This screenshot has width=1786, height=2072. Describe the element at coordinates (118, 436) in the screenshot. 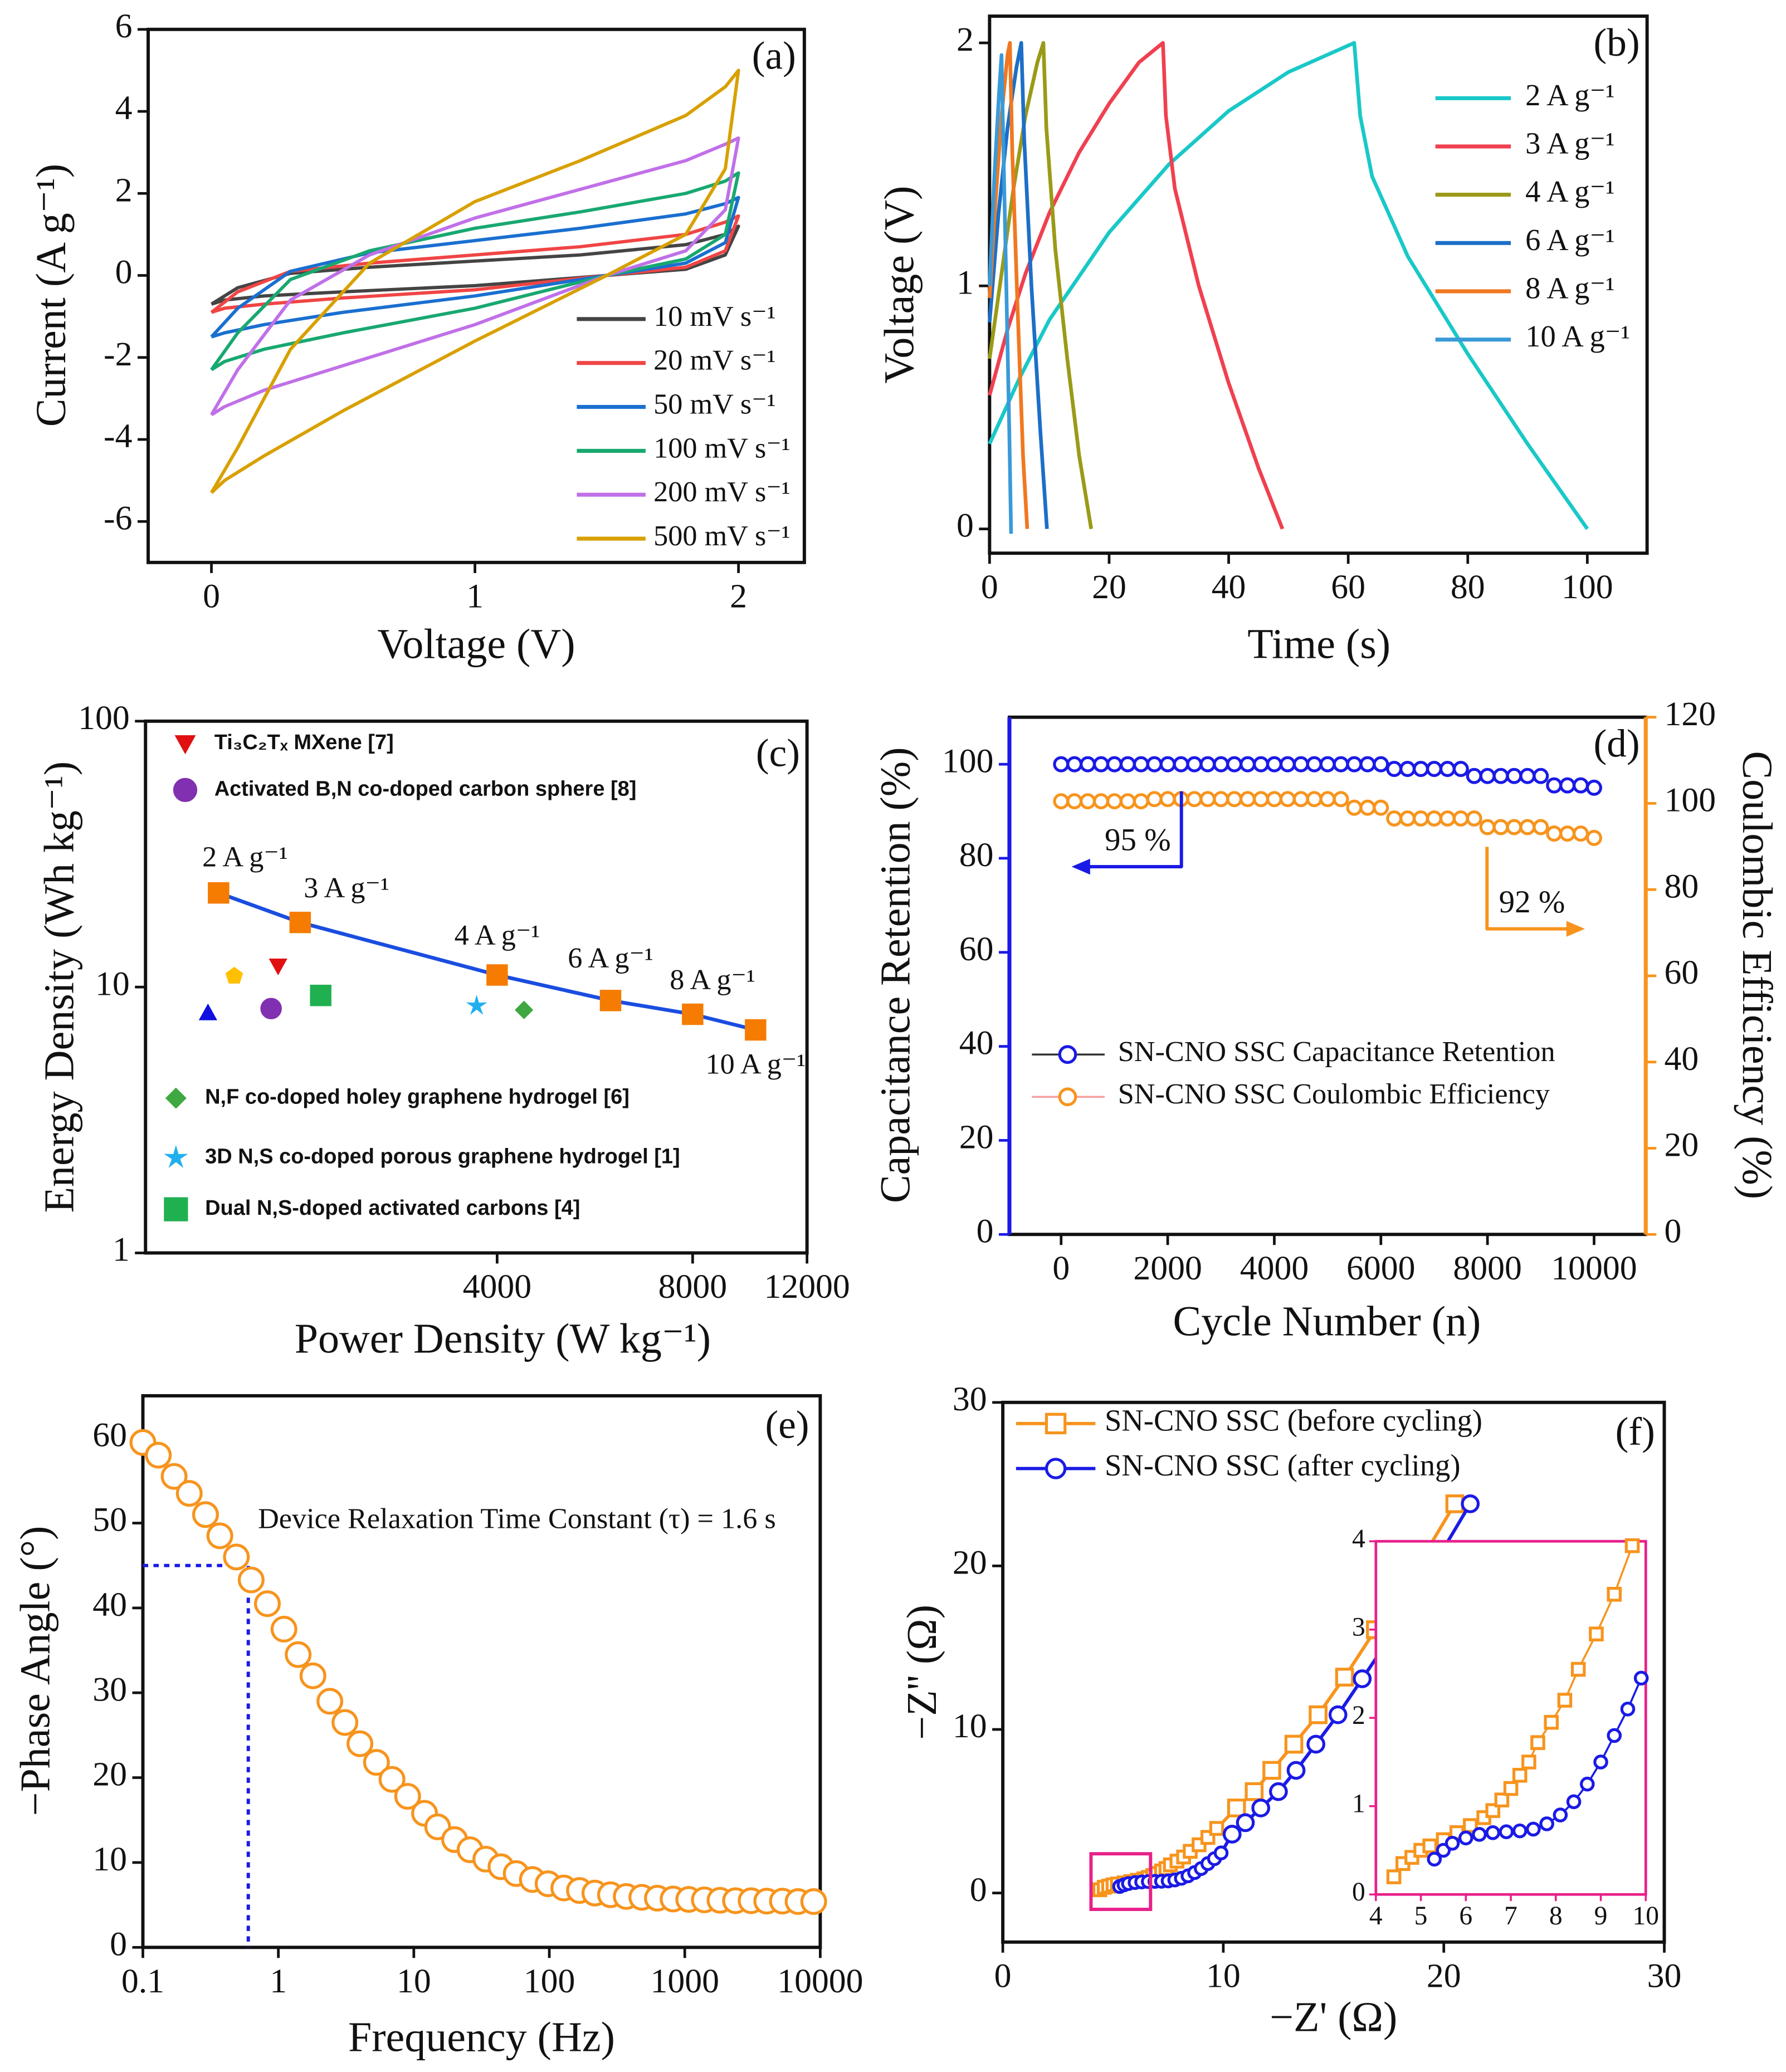

I see `y-tick-label: -4` at that location.